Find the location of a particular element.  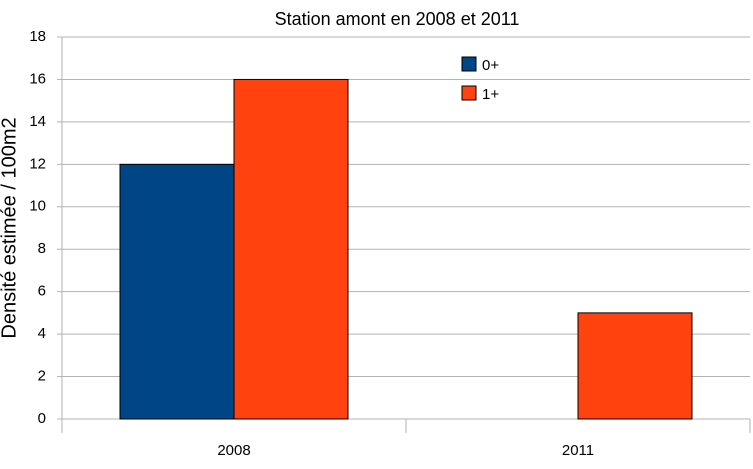

y-tick-label: 18 is located at coordinates (37, 36).